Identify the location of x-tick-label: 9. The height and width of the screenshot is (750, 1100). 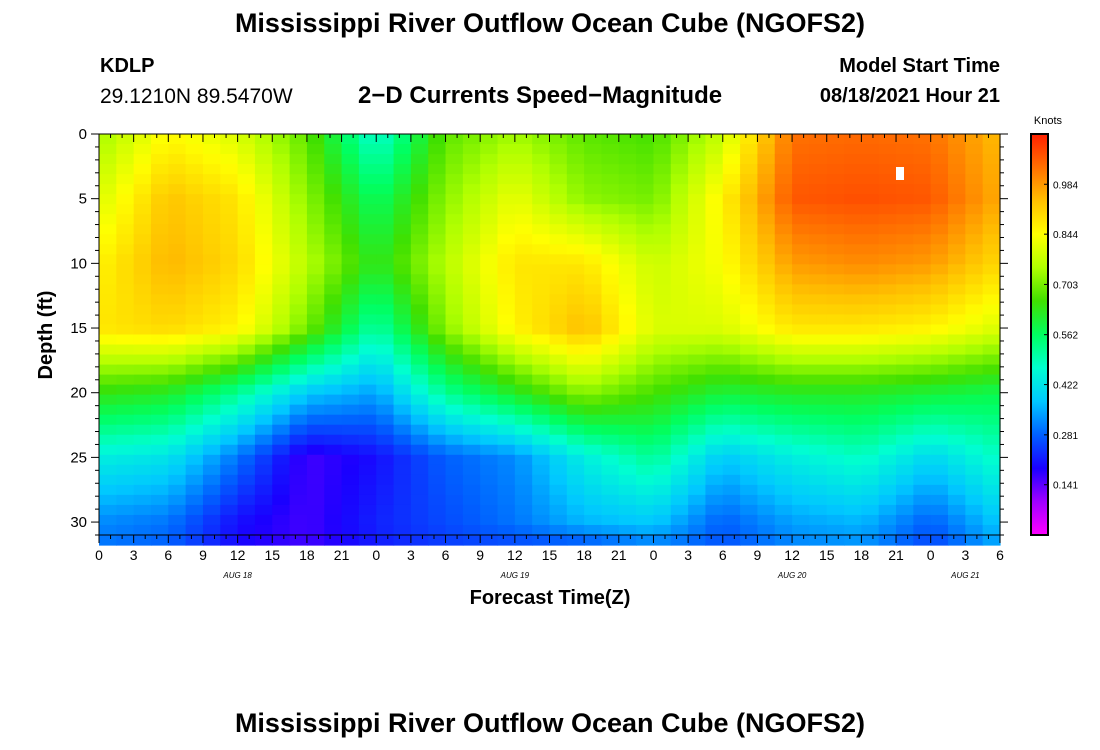
(203, 555).